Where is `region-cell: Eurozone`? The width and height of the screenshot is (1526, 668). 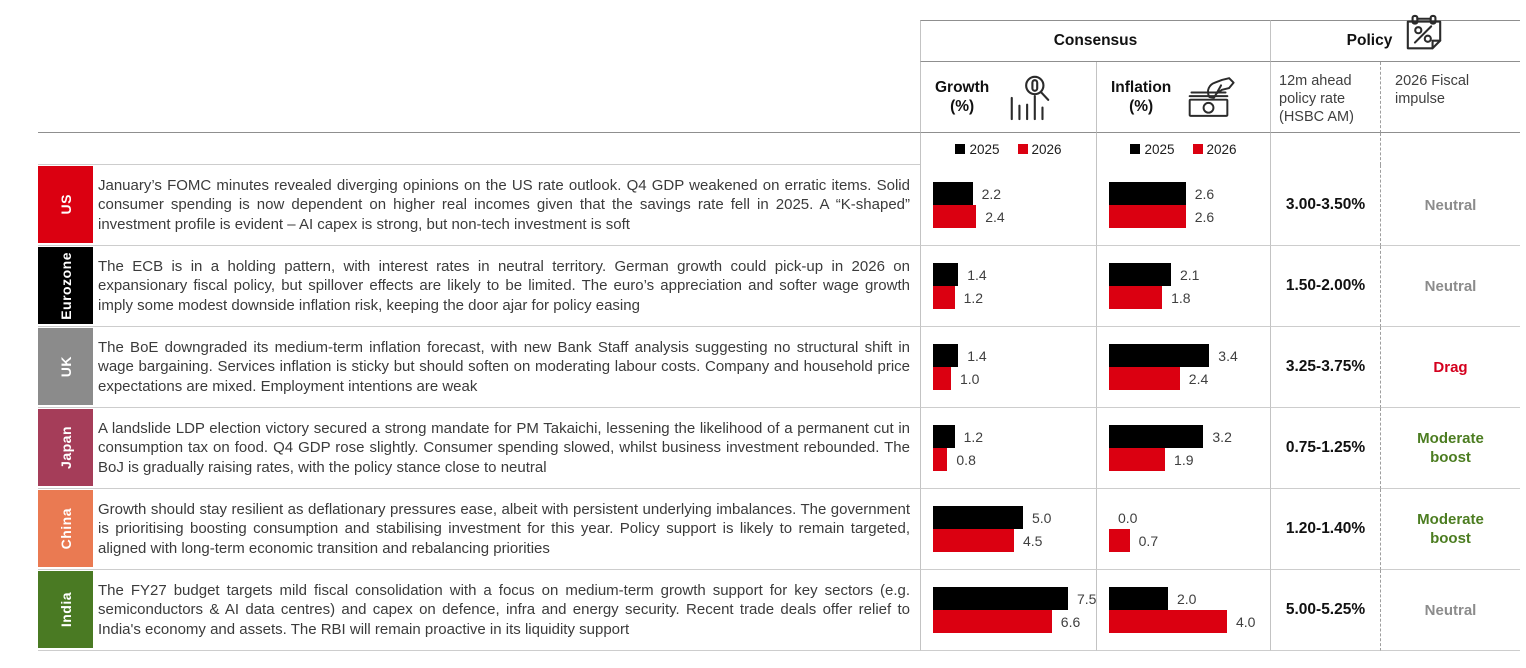
region-cell: Eurozone is located at coordinates (65, 286).